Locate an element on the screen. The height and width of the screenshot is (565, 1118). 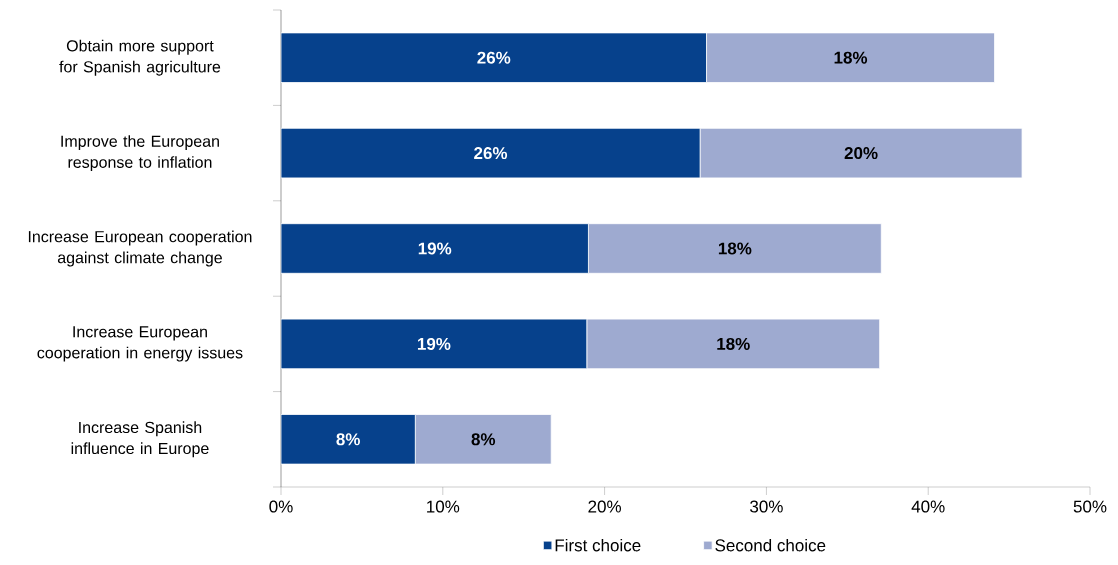
x-tick-label: 20% is located at coordinates (604, 506).